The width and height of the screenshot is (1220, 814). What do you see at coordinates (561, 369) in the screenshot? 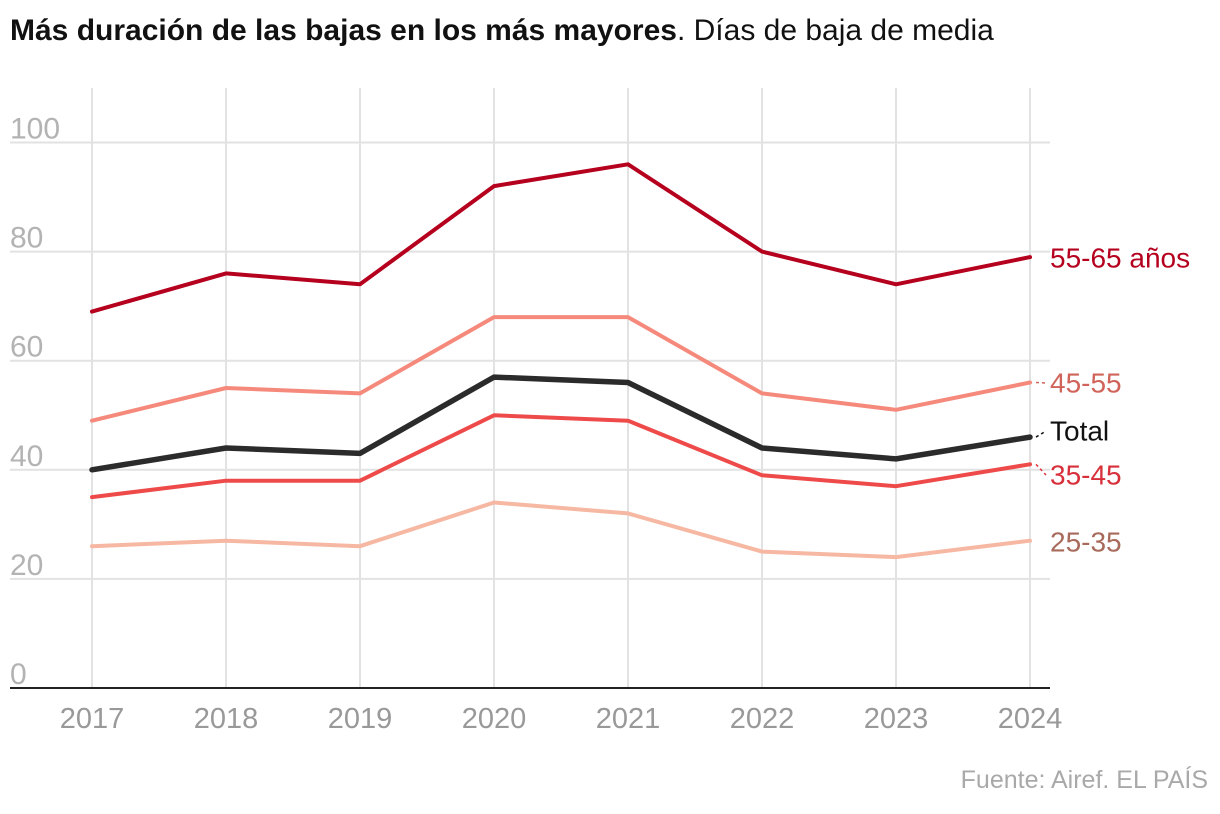
I see `series-line-s4555` at bounding box center [561, 369].